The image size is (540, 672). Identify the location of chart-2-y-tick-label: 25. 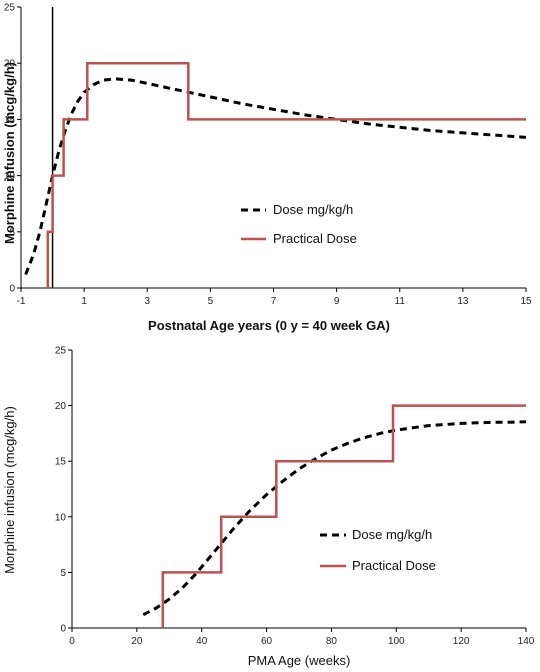
(61, 351).